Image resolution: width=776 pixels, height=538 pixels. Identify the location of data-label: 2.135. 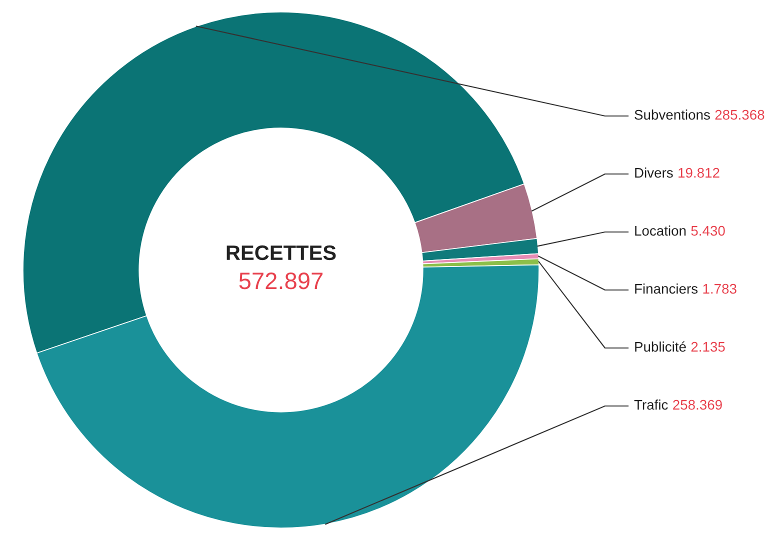
(708, 347).